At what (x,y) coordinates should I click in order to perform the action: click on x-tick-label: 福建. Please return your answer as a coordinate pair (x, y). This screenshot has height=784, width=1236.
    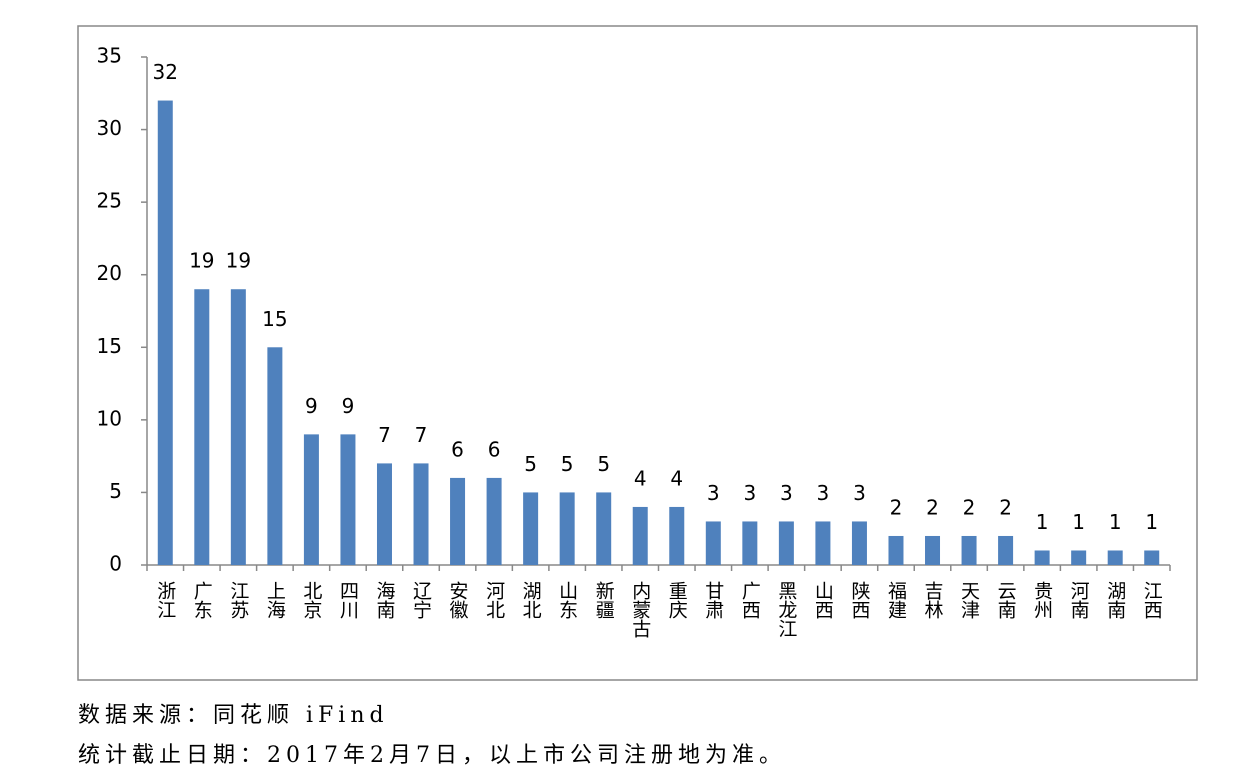
    Looking at the image, I should click on (896, 600).